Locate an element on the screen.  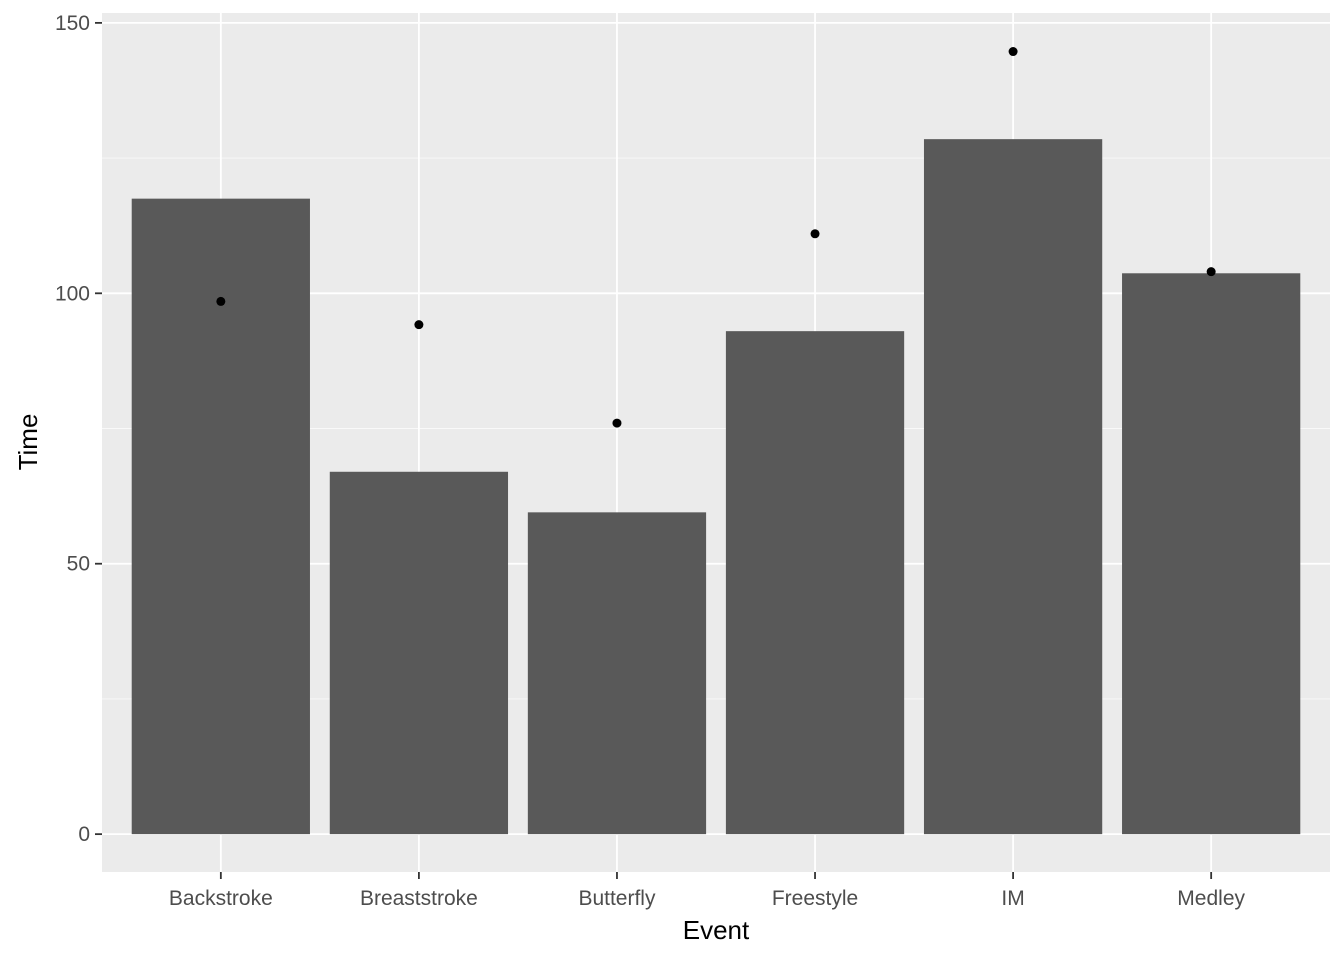
y-tick-label: 100 is located at coordinates (72, 293).